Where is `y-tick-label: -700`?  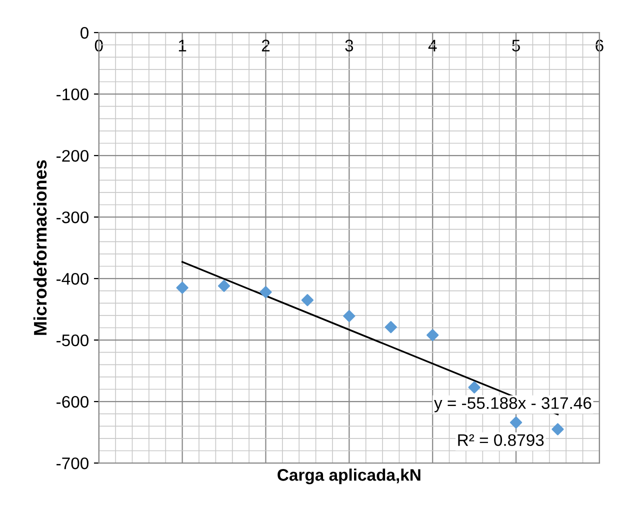 y-tick-label: -700 is located at coordinates (72, 463).